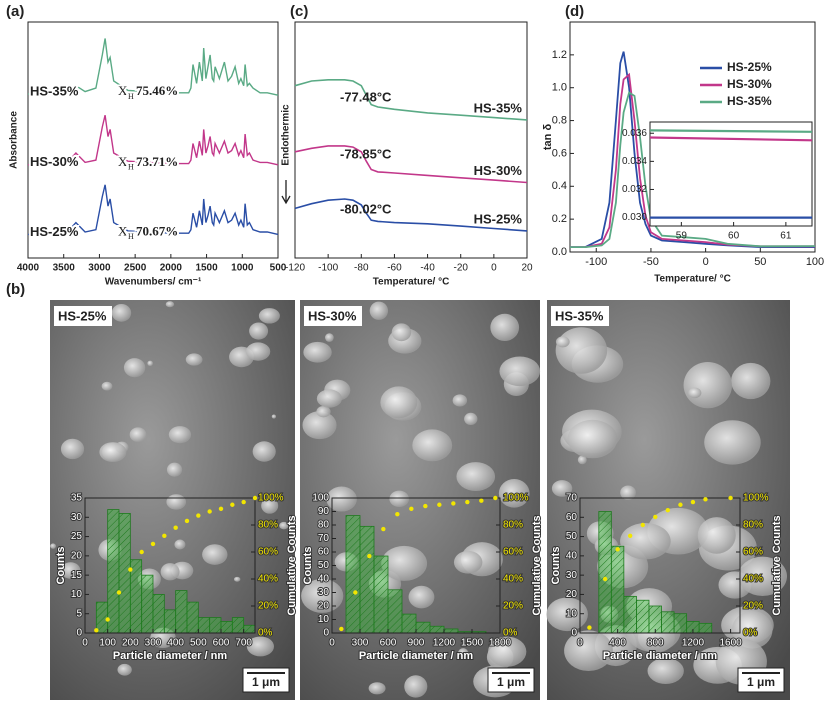 The width and height of the screenshot is (833, 707). What do you see at coordinates (308, 566) in the screenshot?
I see `y-axis-label: Counts` at bounding box center [308, 566].